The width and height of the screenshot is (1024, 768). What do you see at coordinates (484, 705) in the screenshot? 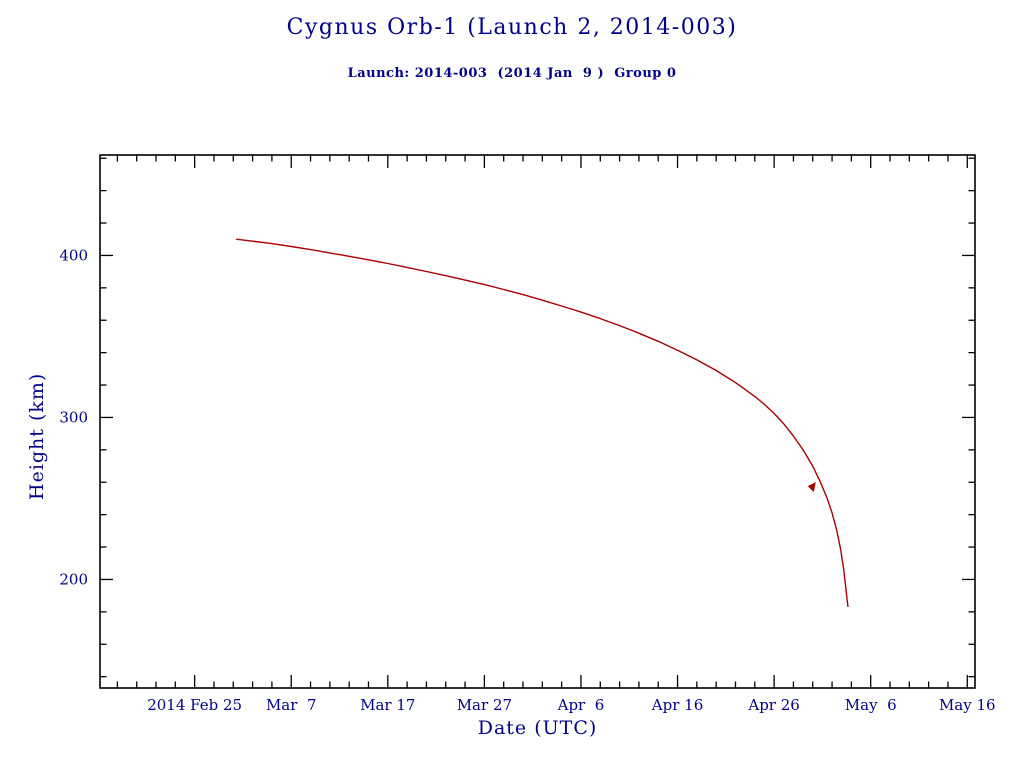
I see `x-tick-label: Mar 27` at bounding box center [484, 705].